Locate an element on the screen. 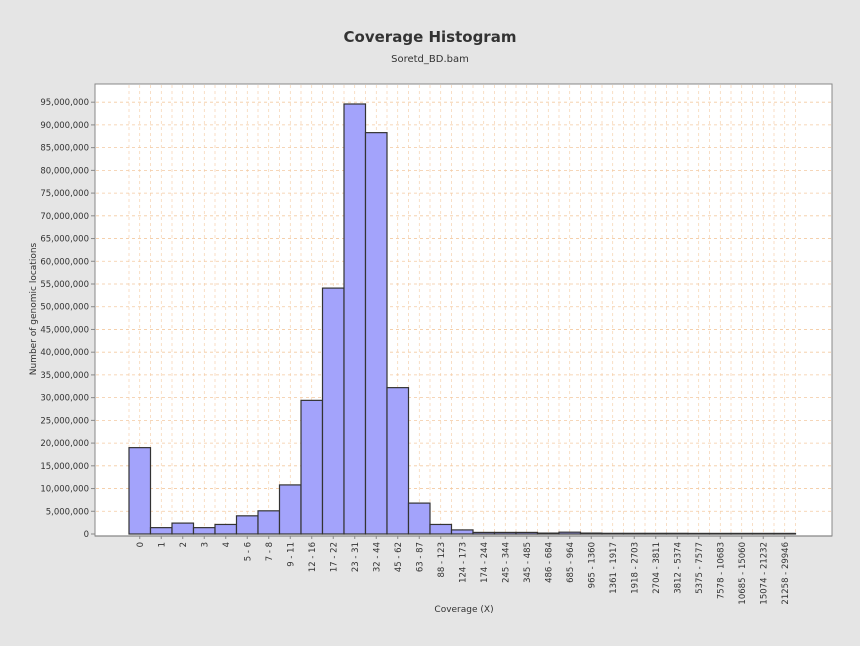  y-axis-label: Number of genomic locations is located at coordinates (34, 308).